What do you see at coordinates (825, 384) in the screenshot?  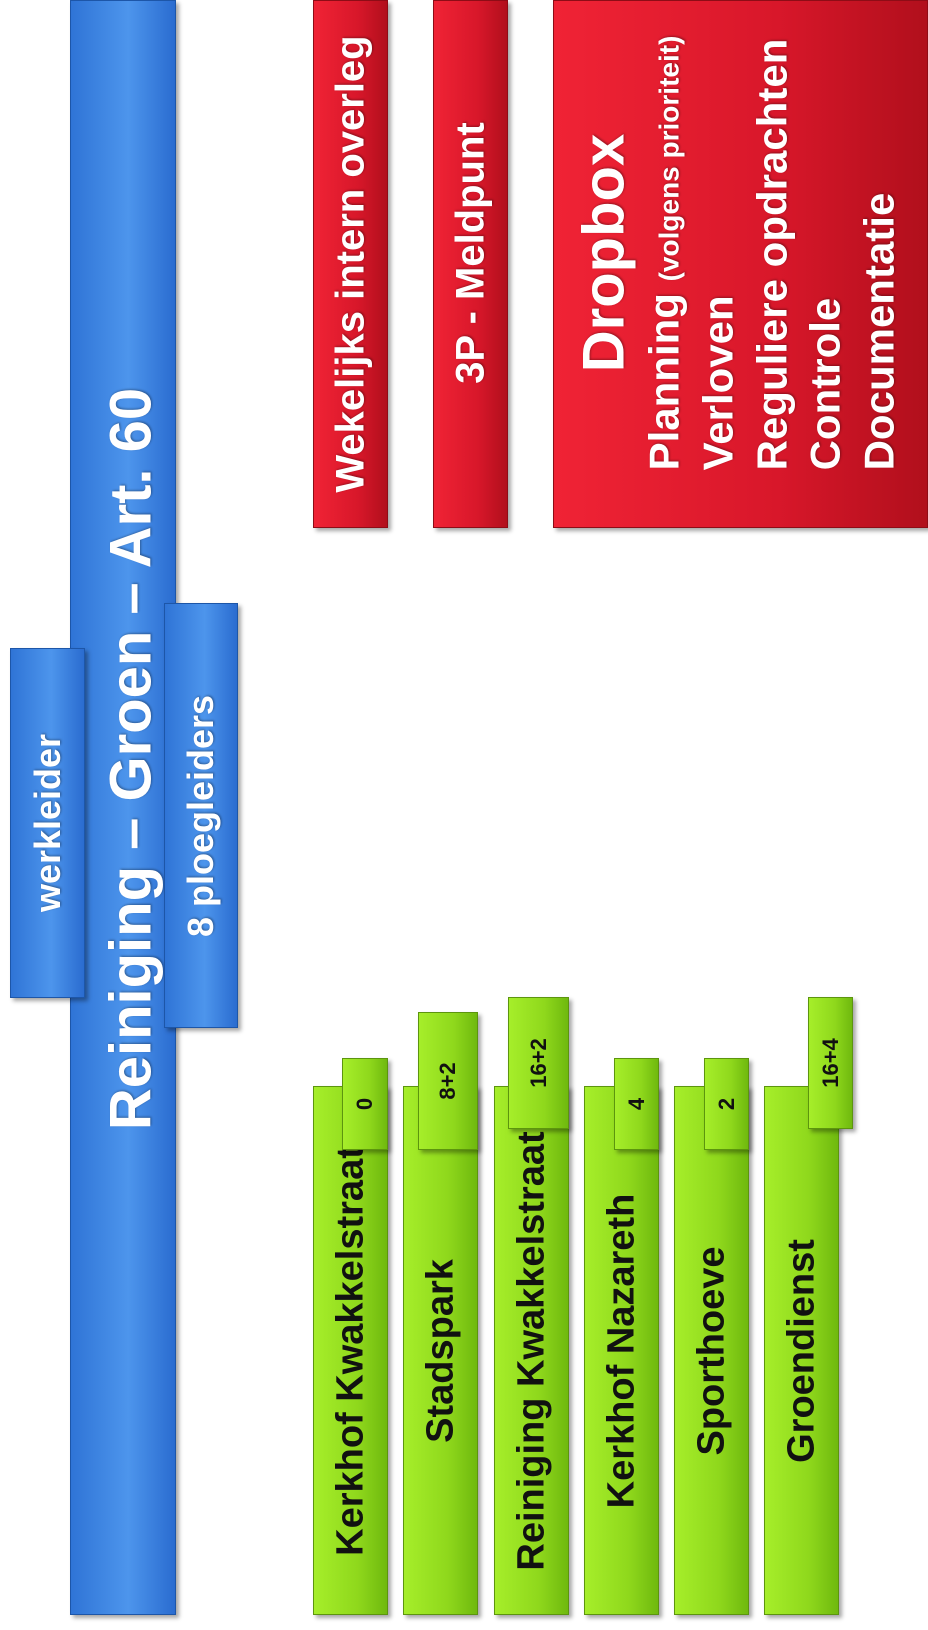 I see `dropbox-item: Controle` at bounding box center [825, 384].